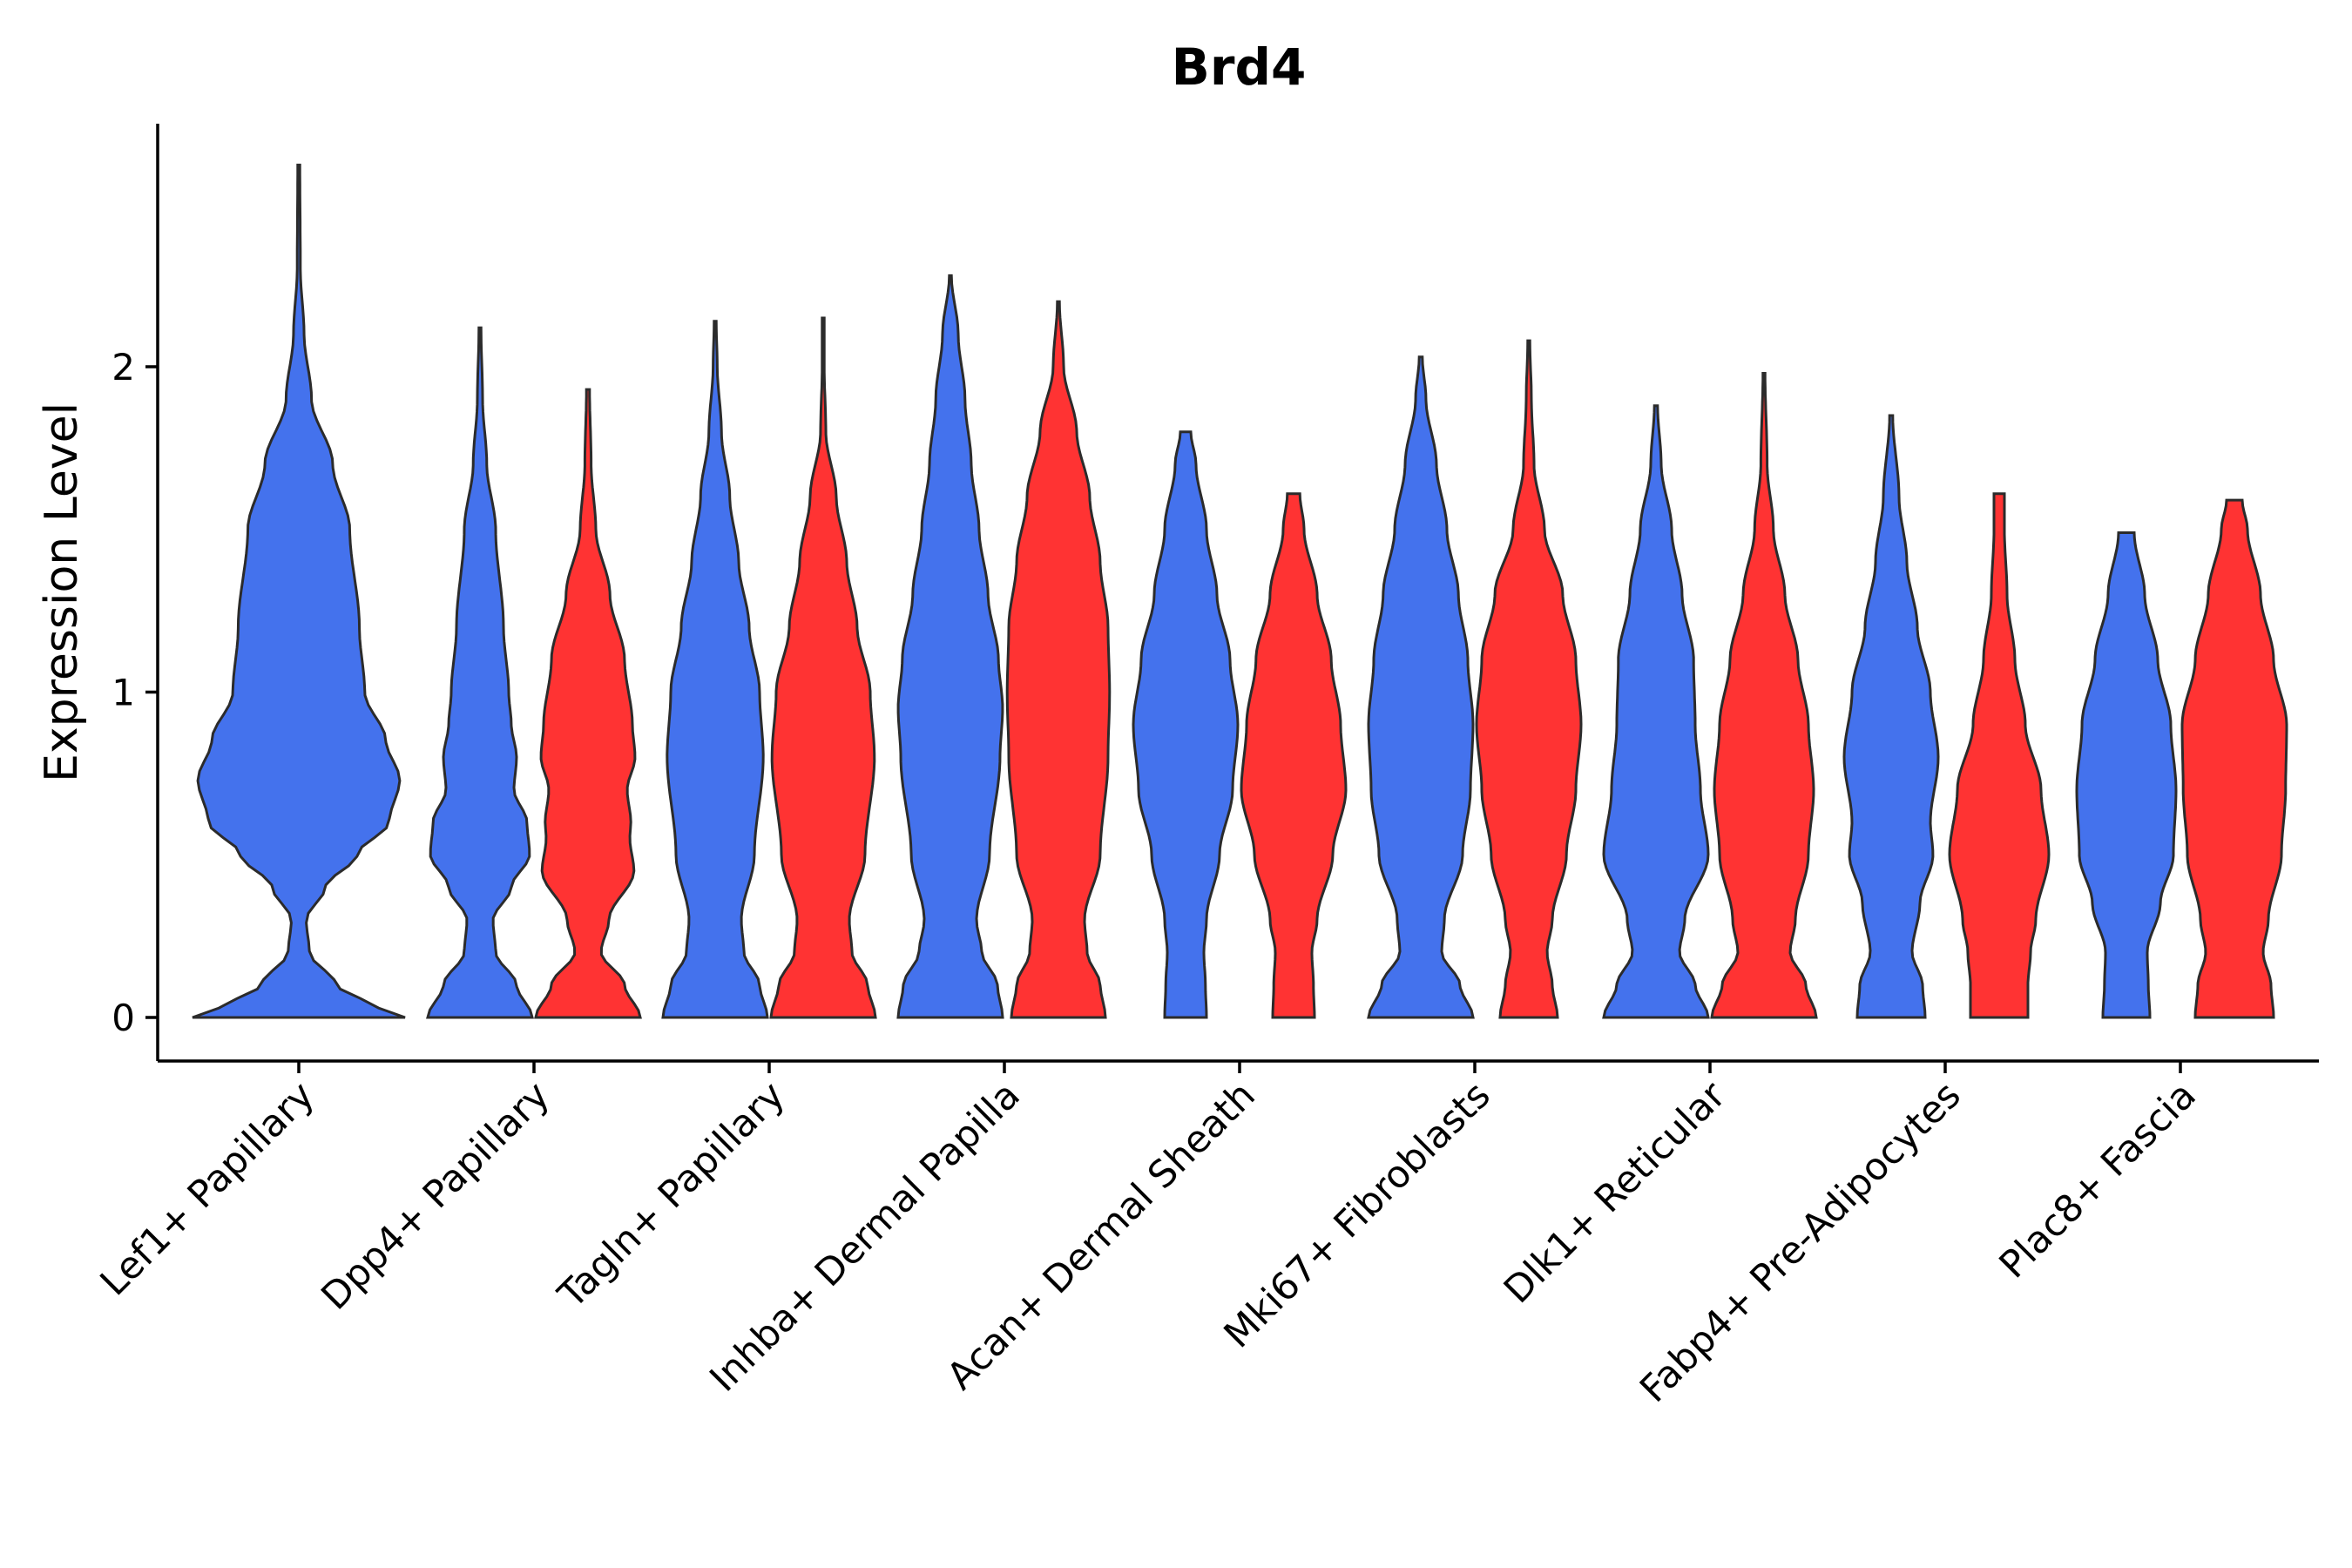  Describe the element at coordinates (1058, 659) in the screenshot. I see `violin-4-group2` at that location.